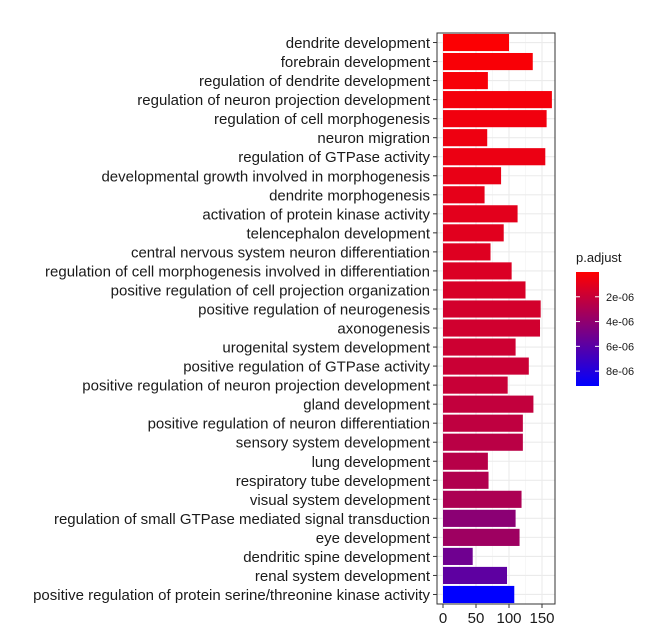  What do you see at coordinates (373, 138) in the screenshot?
I see `category-label: neuron migration` at bounding box center [373, 138].